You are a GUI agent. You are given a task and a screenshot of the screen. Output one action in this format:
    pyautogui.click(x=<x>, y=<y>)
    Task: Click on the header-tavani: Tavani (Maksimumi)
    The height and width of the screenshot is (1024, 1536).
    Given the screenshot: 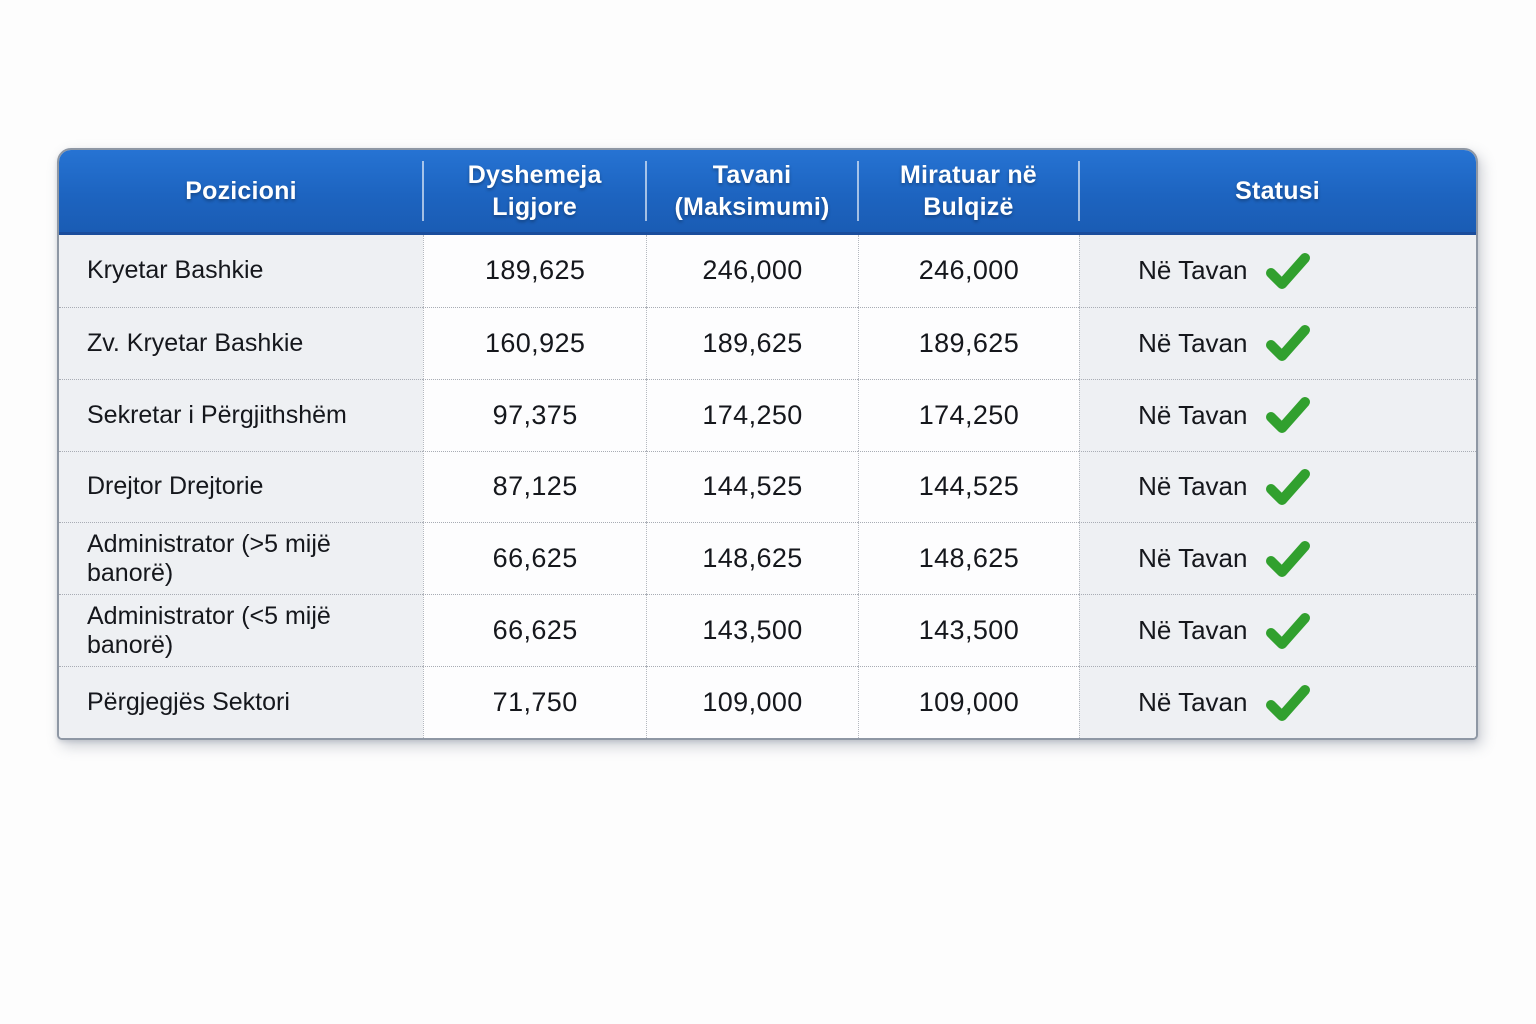 What is the action you would take?
    pyautogui.click(x=751, y=191)
    